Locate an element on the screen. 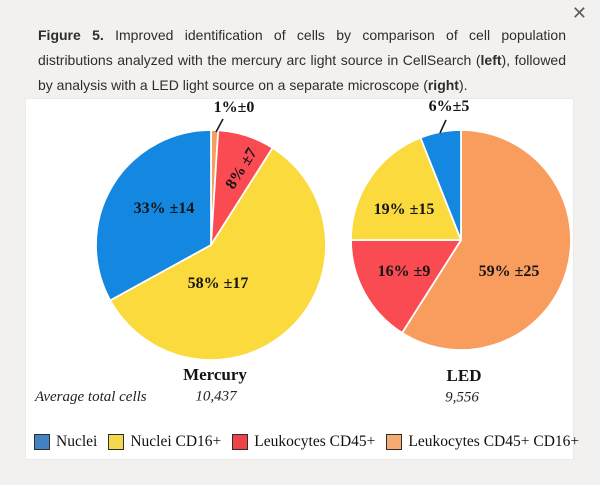 Image resolution: width=600 pixels, height=485 pixels. legend-item: Leukocytes CD45+ is located at coordinates (303, 442).